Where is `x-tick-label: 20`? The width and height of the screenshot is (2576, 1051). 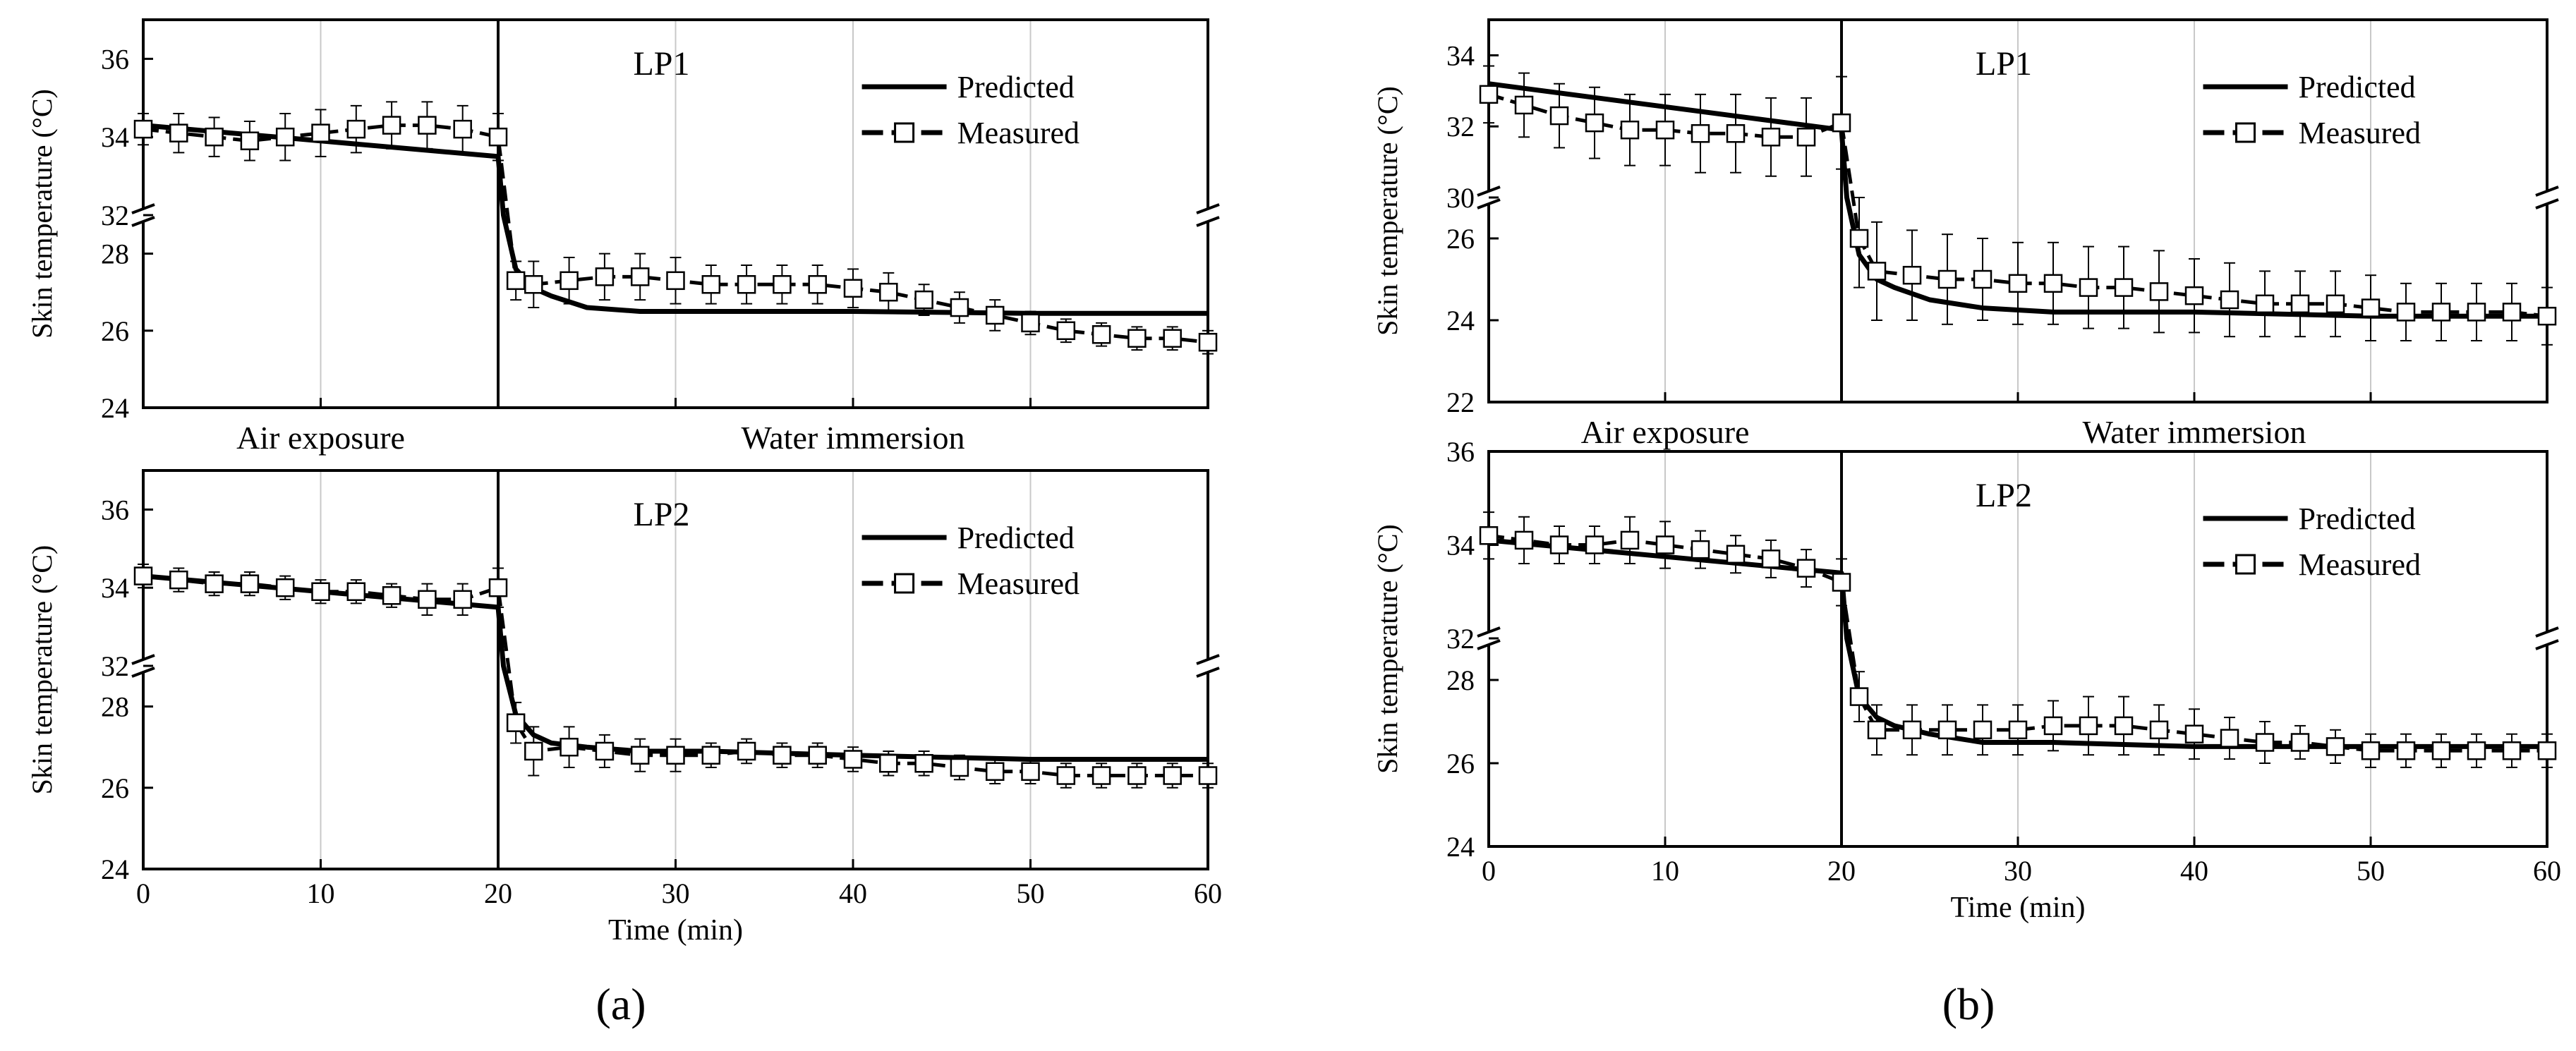 x-tick-label: 20 is located at coordinates (498, 893).